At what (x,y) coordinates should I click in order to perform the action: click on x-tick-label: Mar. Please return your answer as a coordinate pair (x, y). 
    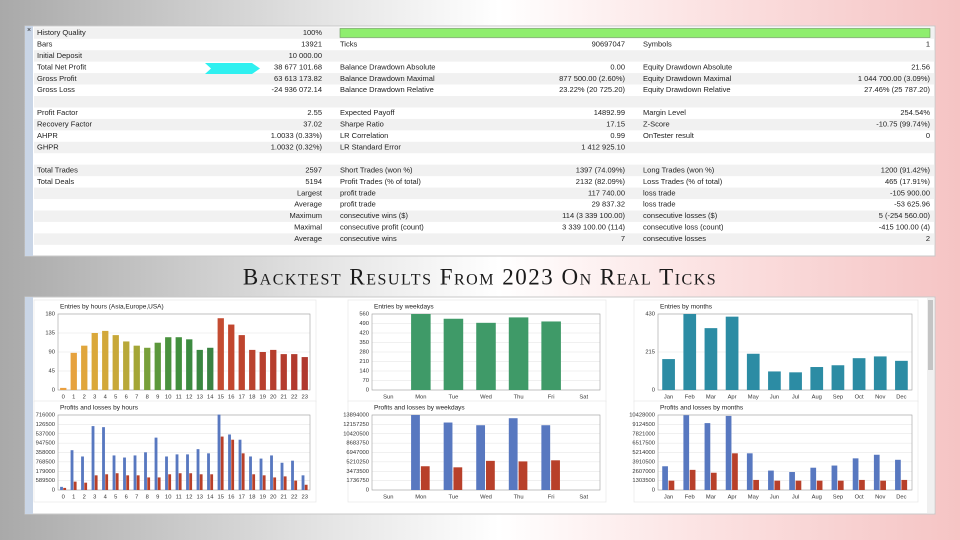
    Looking at the image, I should click on (711, 398).